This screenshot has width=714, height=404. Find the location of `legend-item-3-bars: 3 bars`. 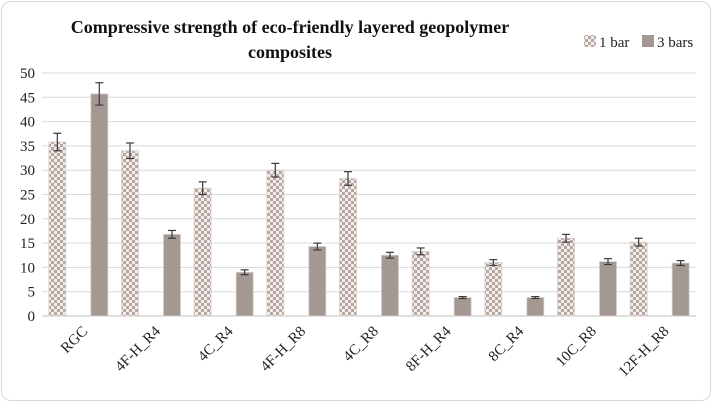

legend-item-3-bars: 3 bars is located at coordinates (667, 43).